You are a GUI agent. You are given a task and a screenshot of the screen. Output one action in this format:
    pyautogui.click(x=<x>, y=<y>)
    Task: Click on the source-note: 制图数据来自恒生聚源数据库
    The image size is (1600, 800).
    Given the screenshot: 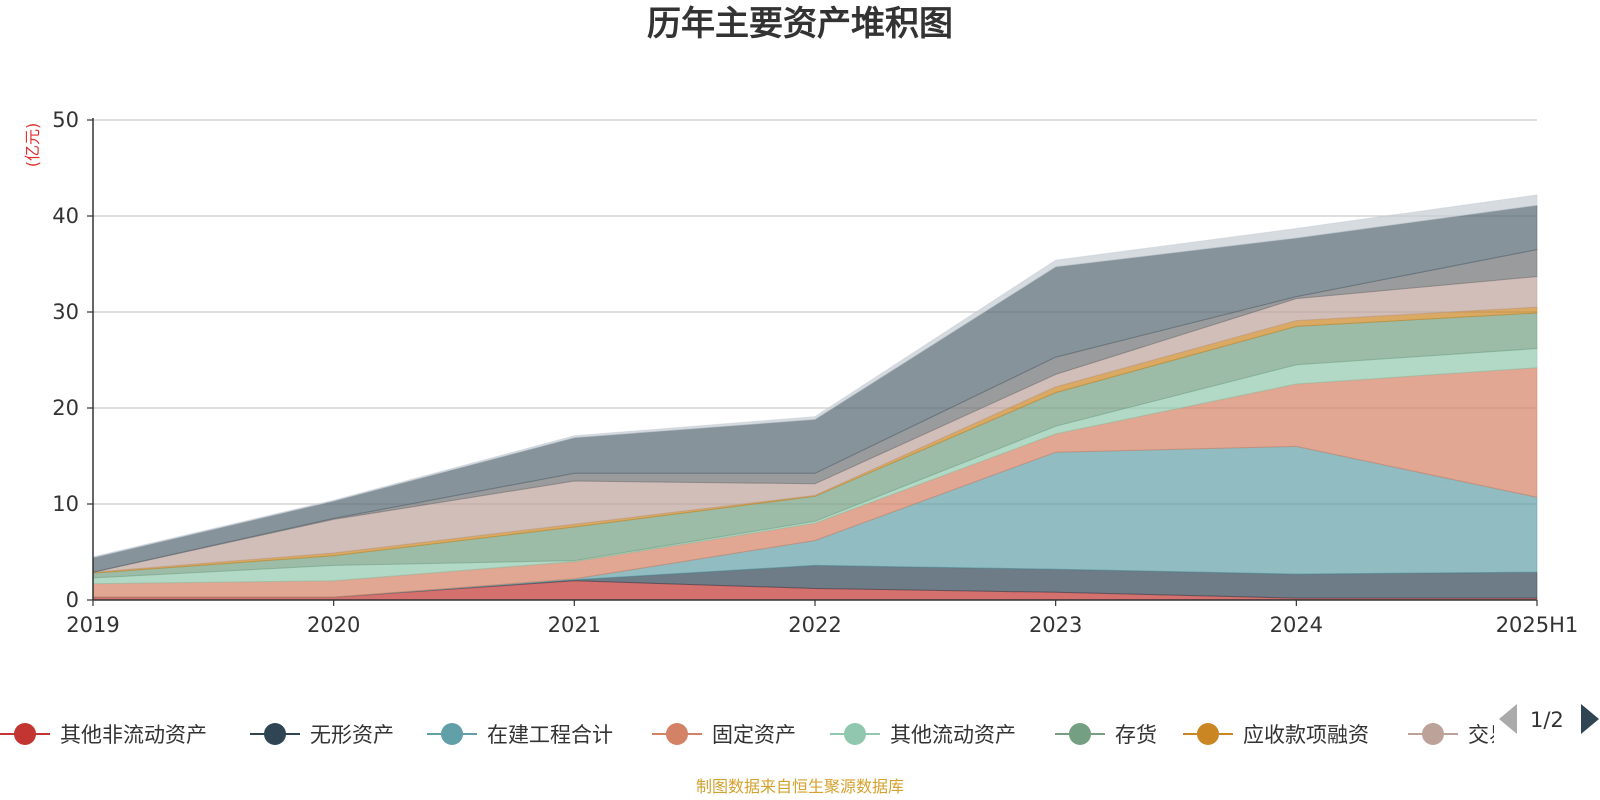 What is the action you would take?
    pyautogui.click(x=800, y=786)
    